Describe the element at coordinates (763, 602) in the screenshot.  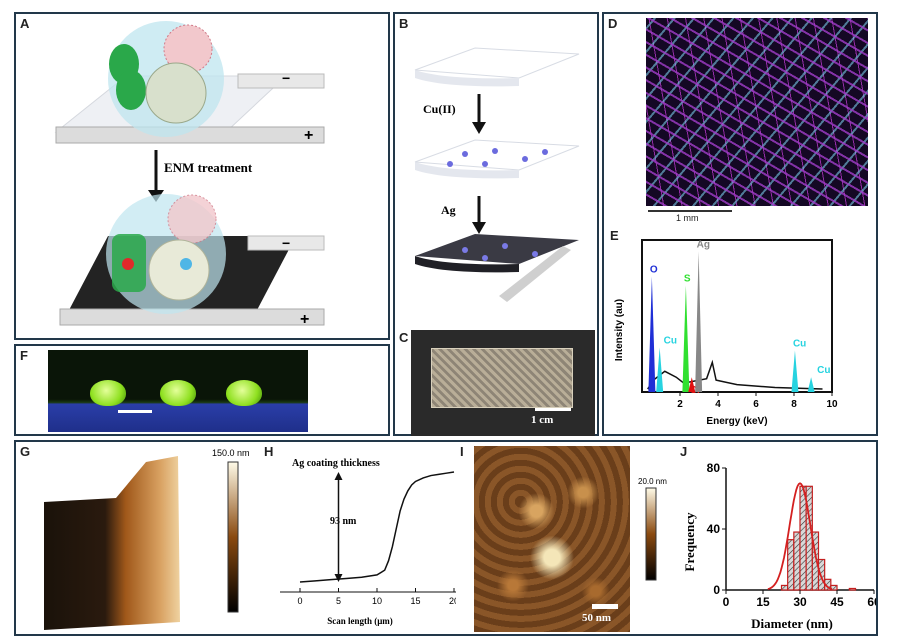
I see `j-xtick-label: 15` at that location.